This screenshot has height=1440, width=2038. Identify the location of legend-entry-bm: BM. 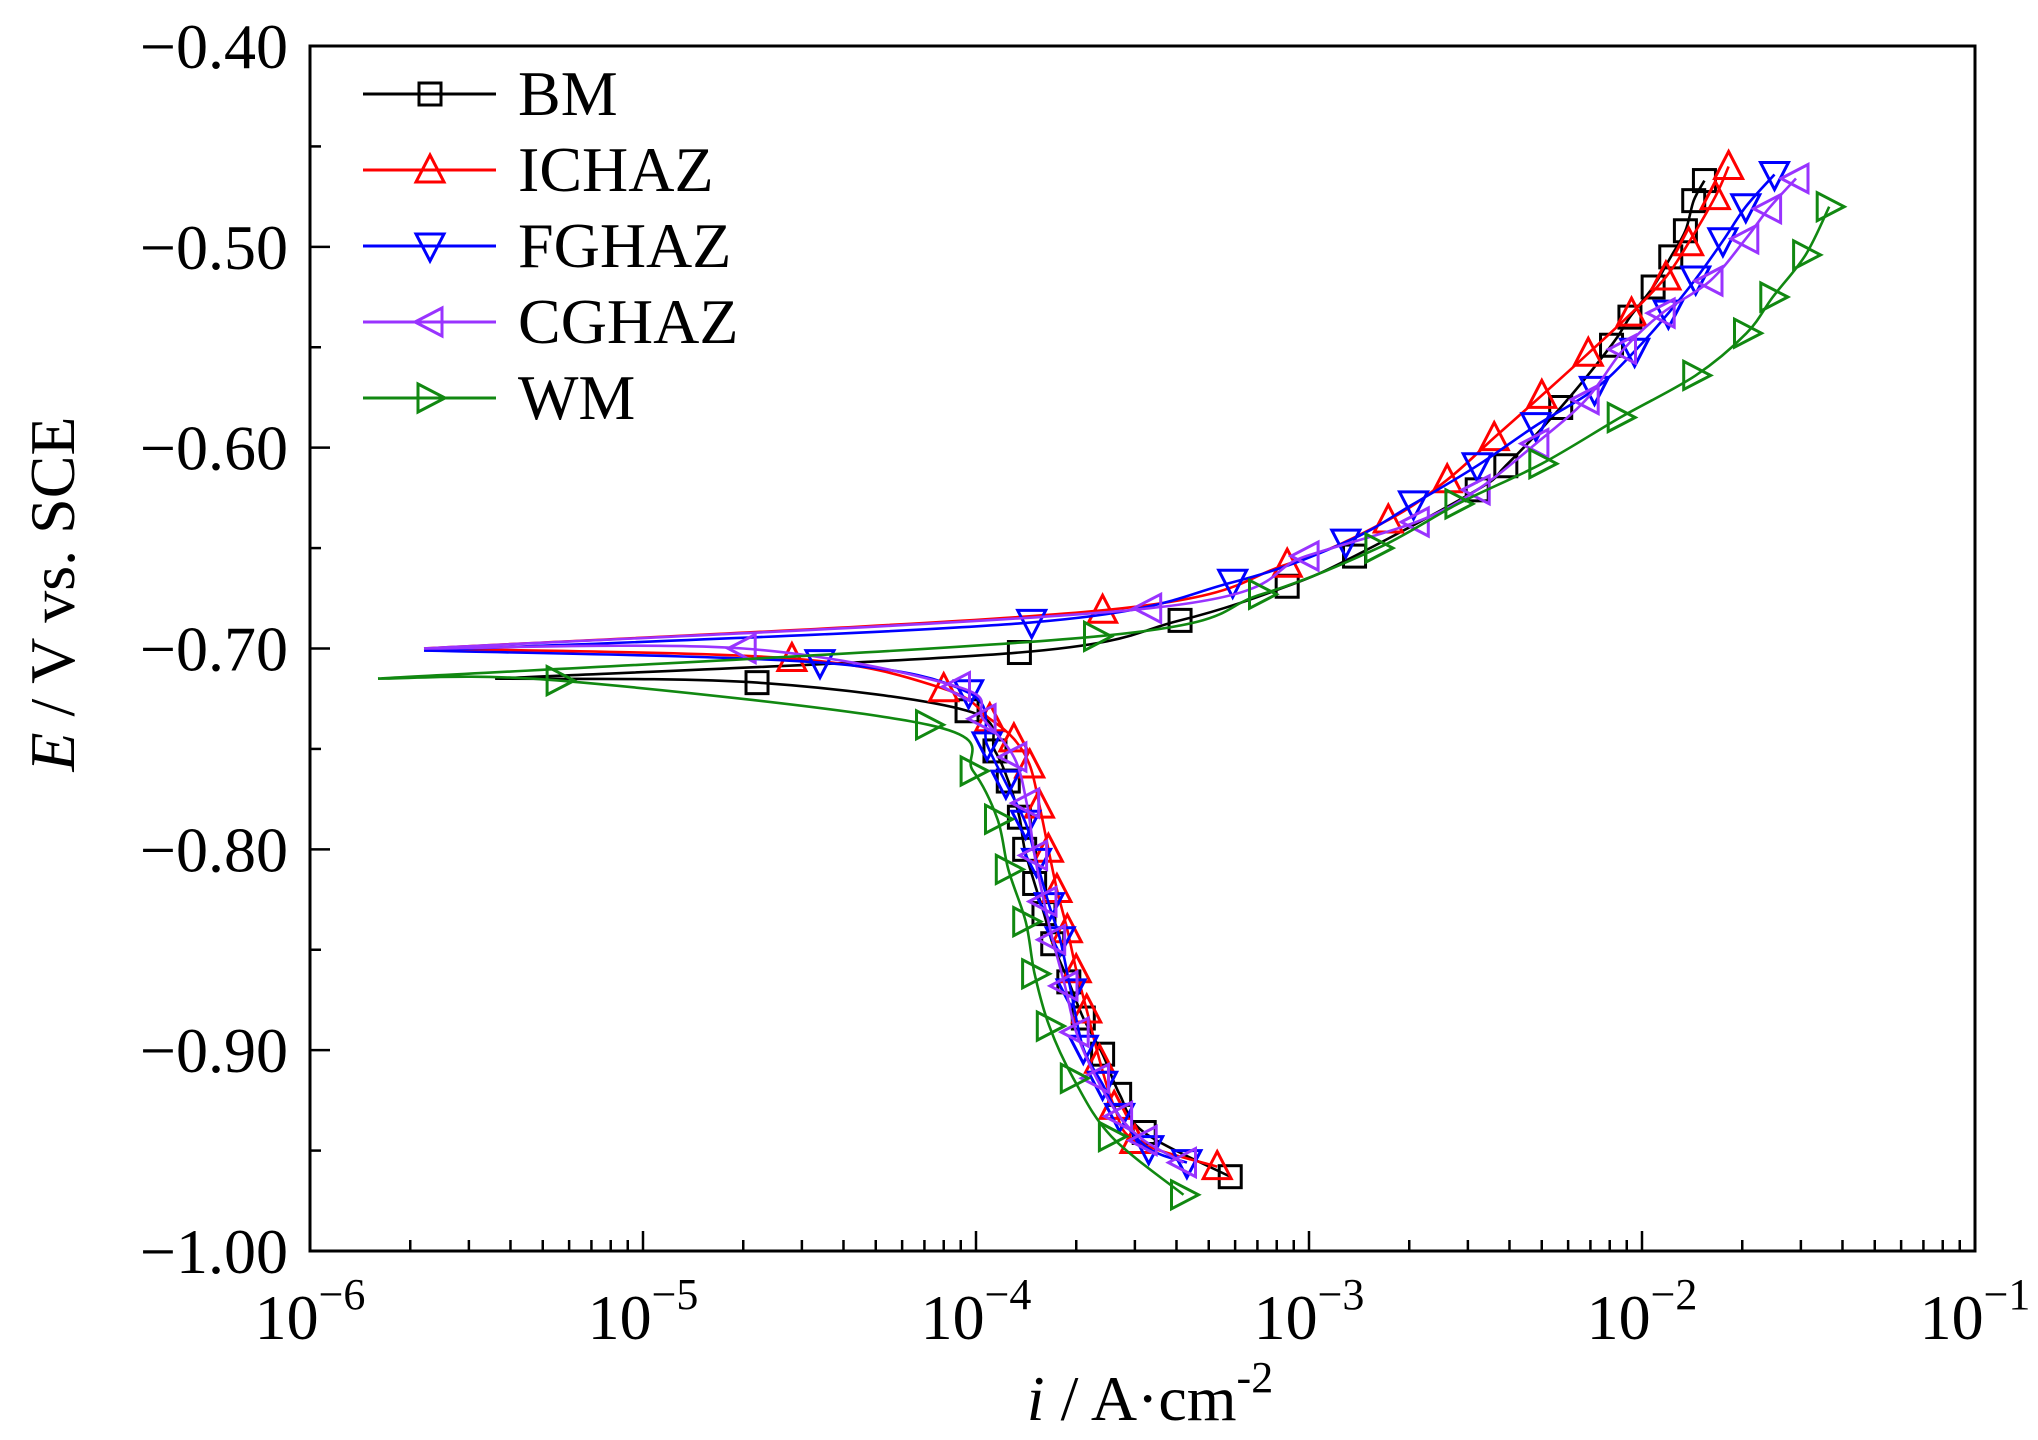
(490, 93).